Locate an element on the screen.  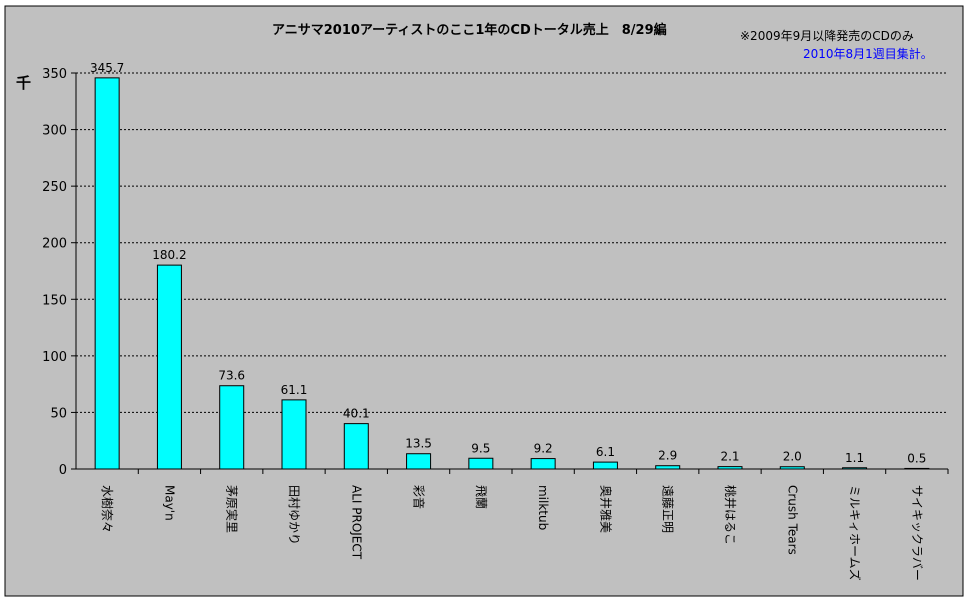
y-tick-label: 150 is located at coordinates (54, 300).